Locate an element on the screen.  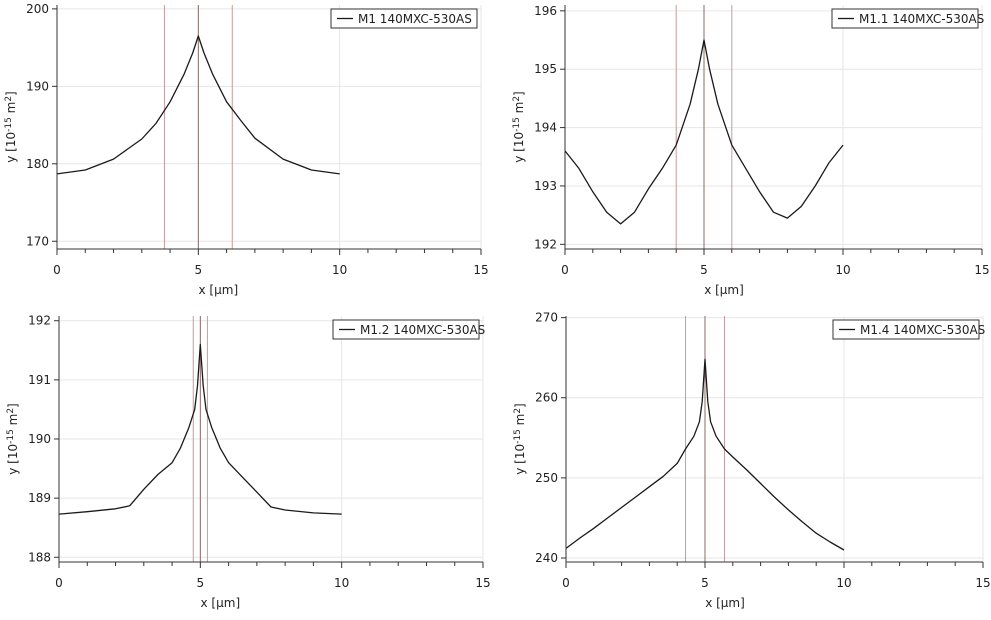
y-tick-label: 260 is located at coordinates (546, 398).